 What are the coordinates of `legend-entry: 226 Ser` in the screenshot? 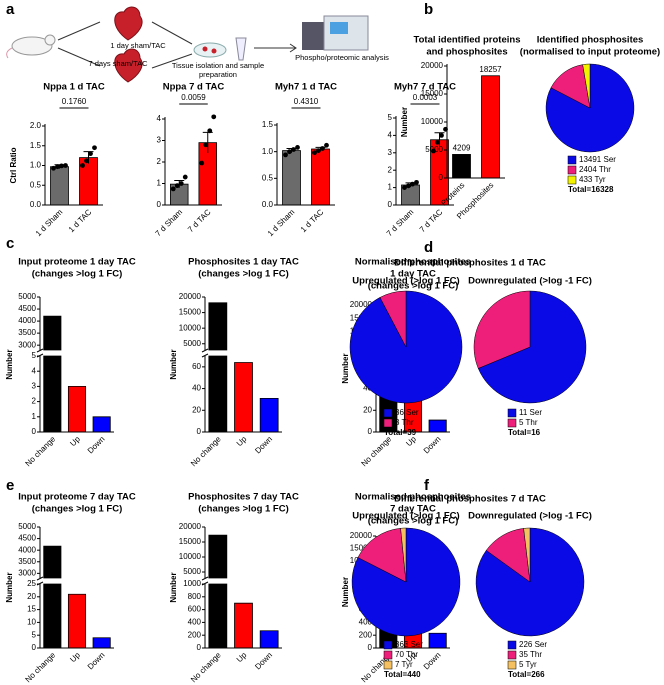 It's located at (533, 644).